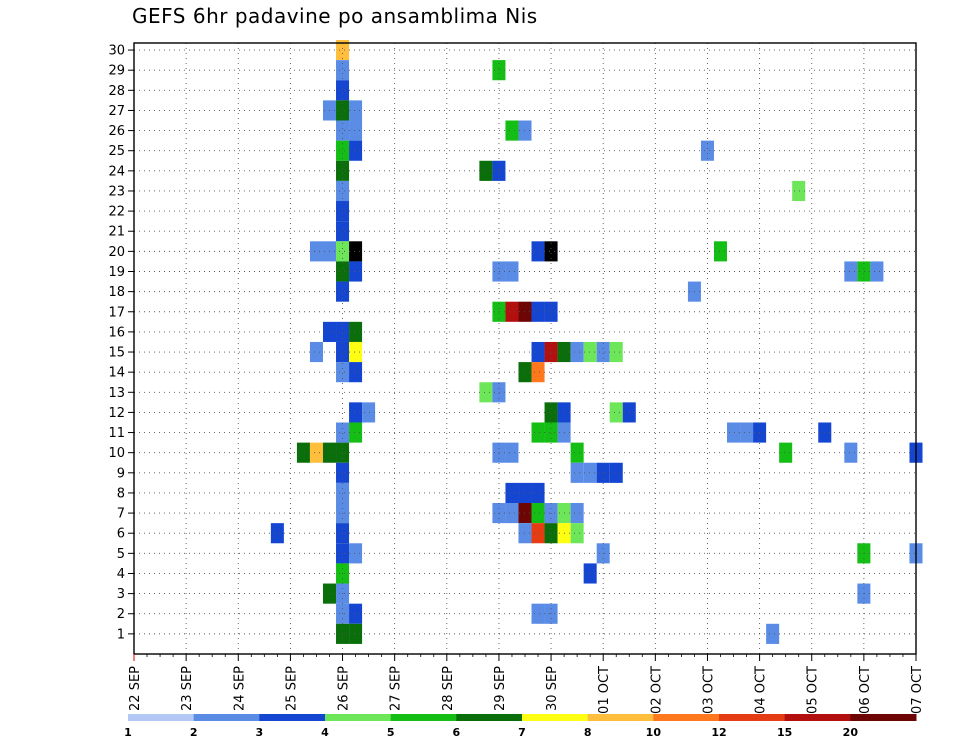  What do you see at coordinates (865, 690) in the screenshot?
I see `x-tick-label: 06 OCT` at bounding box center [865, 690].